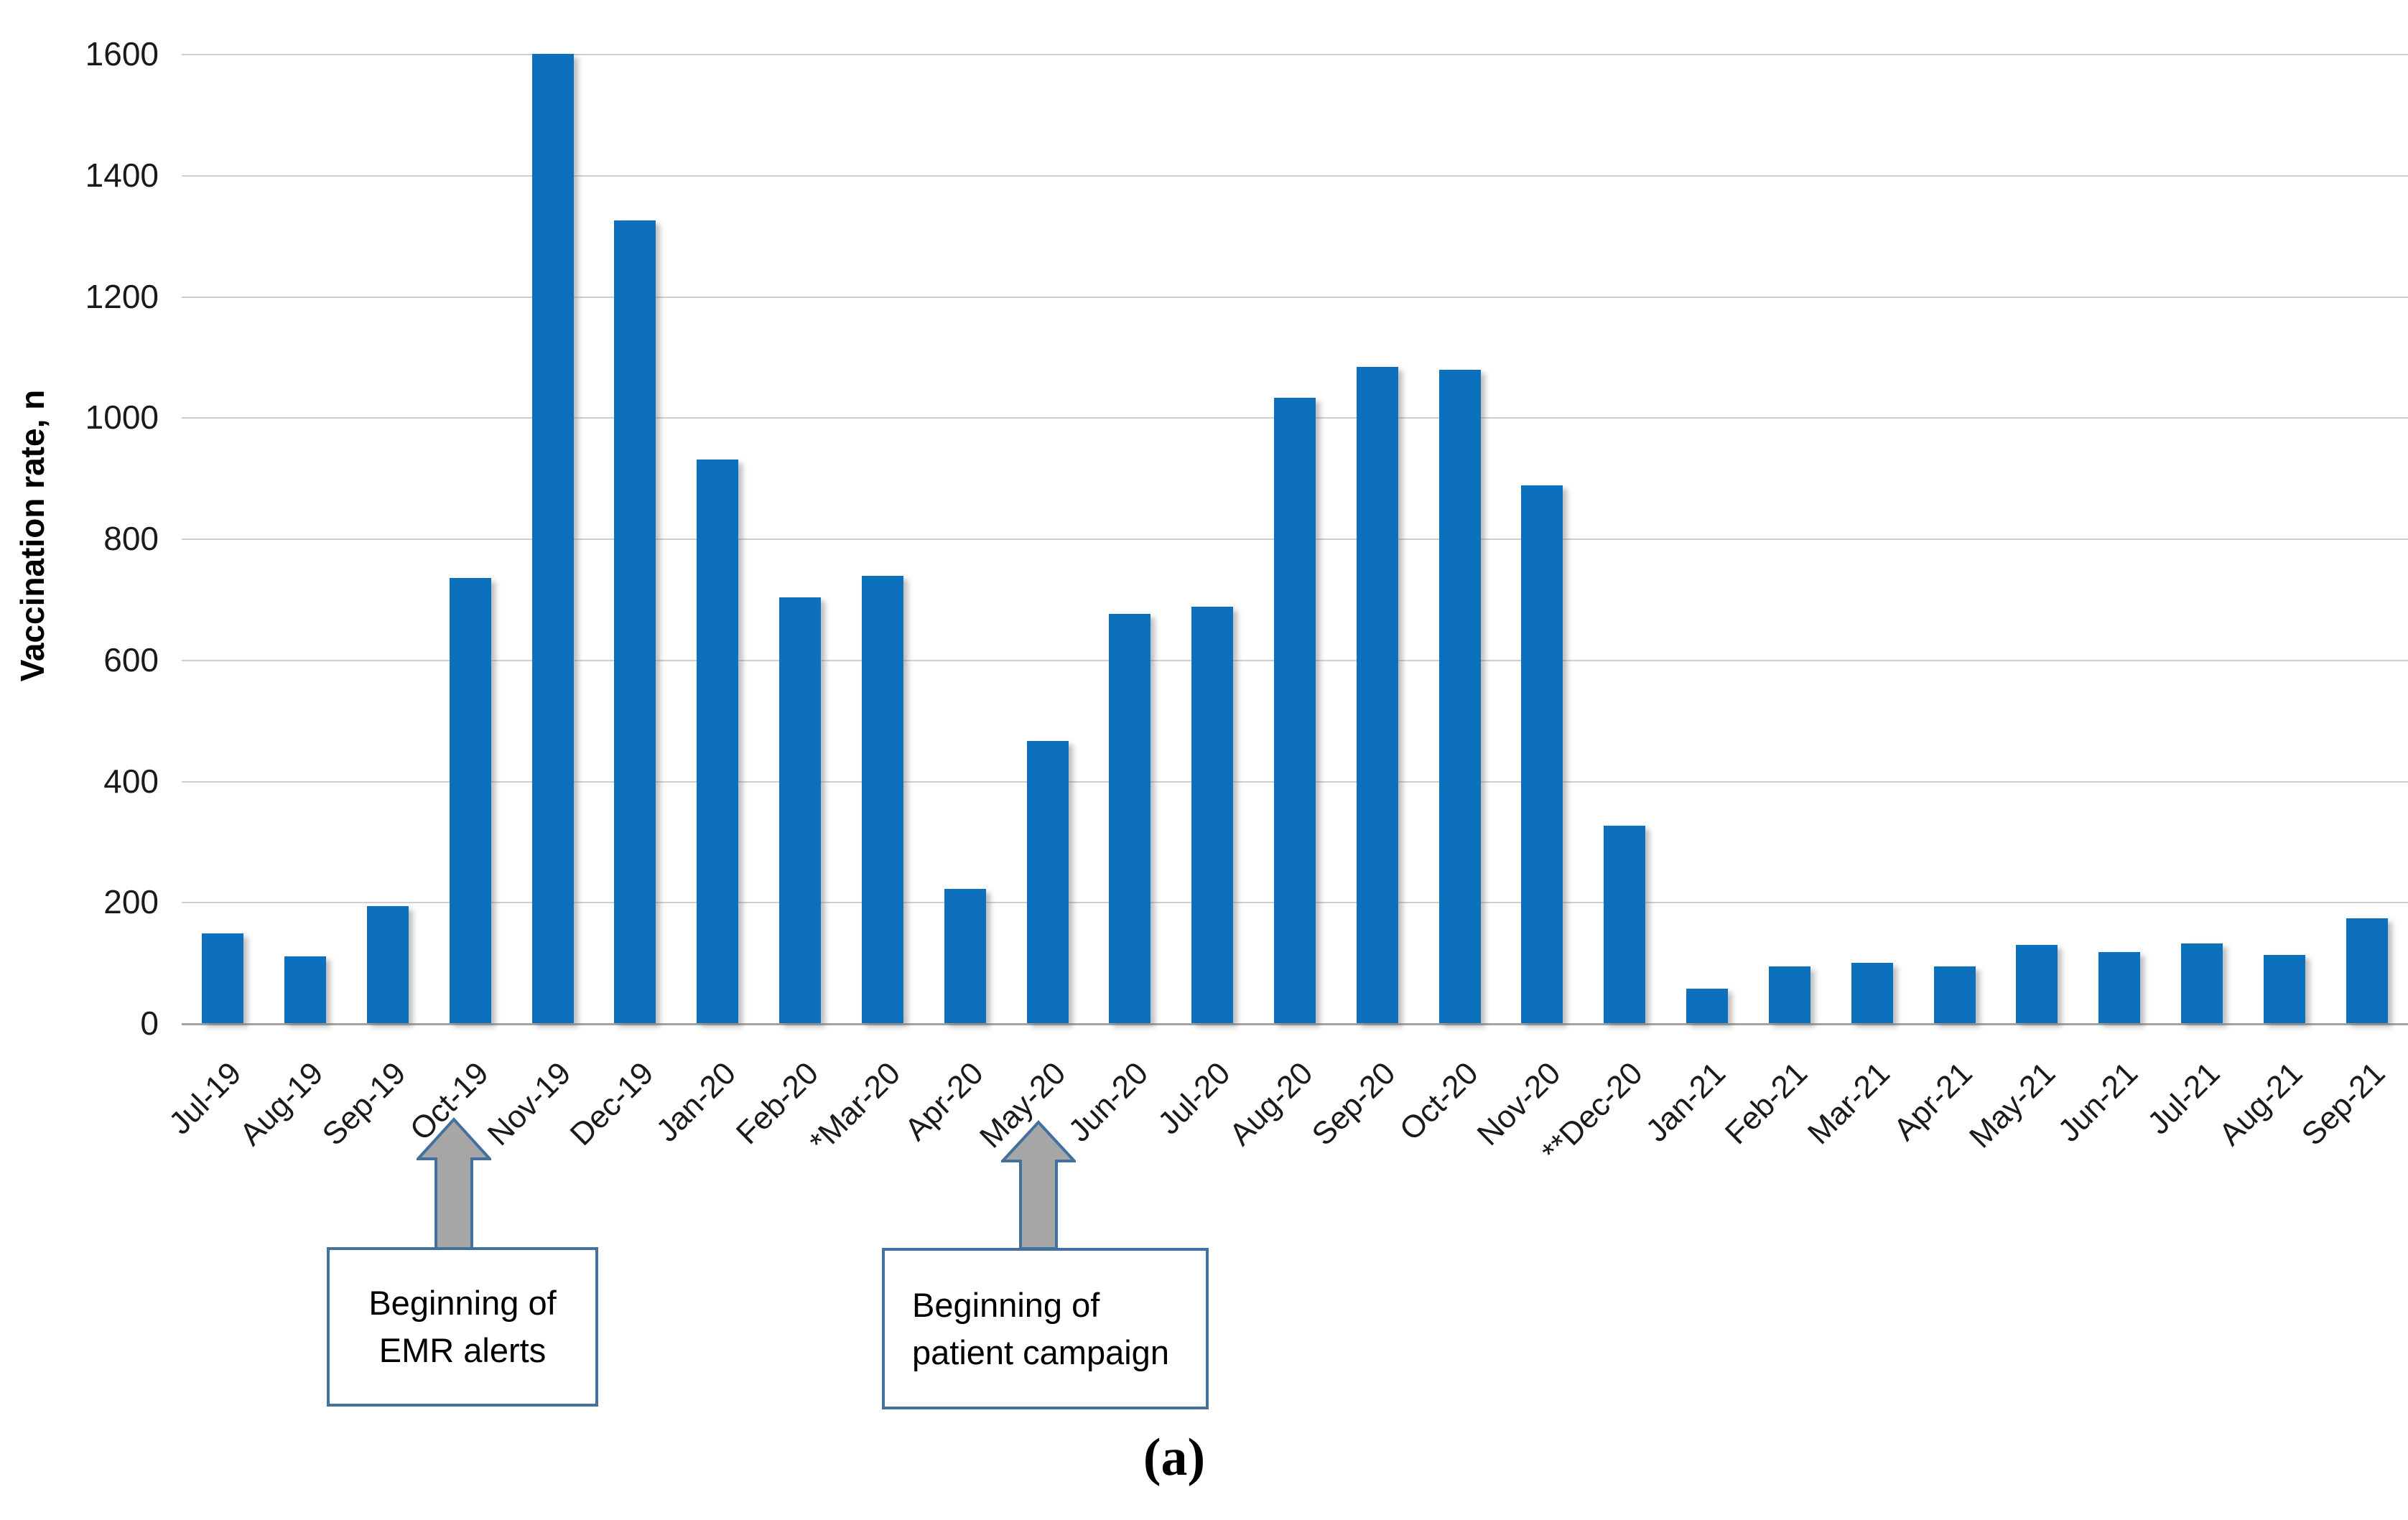 The width and height of the screenshot is (2408, 1520). Describe the element at coordinates (149, 1023) in the screenshot. I see `y-tick-label: 0` at that location.